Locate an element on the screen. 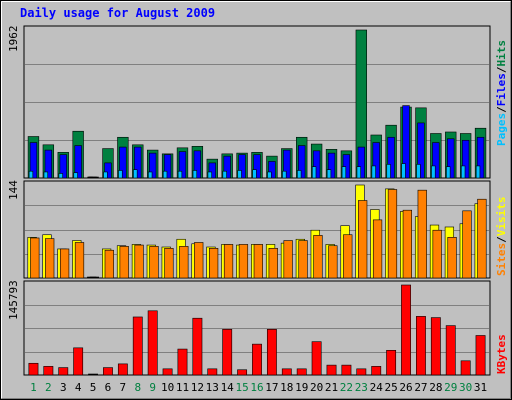 The image size is (512, 400). x-tick-label: 29 is located at coordinates (450, 387).